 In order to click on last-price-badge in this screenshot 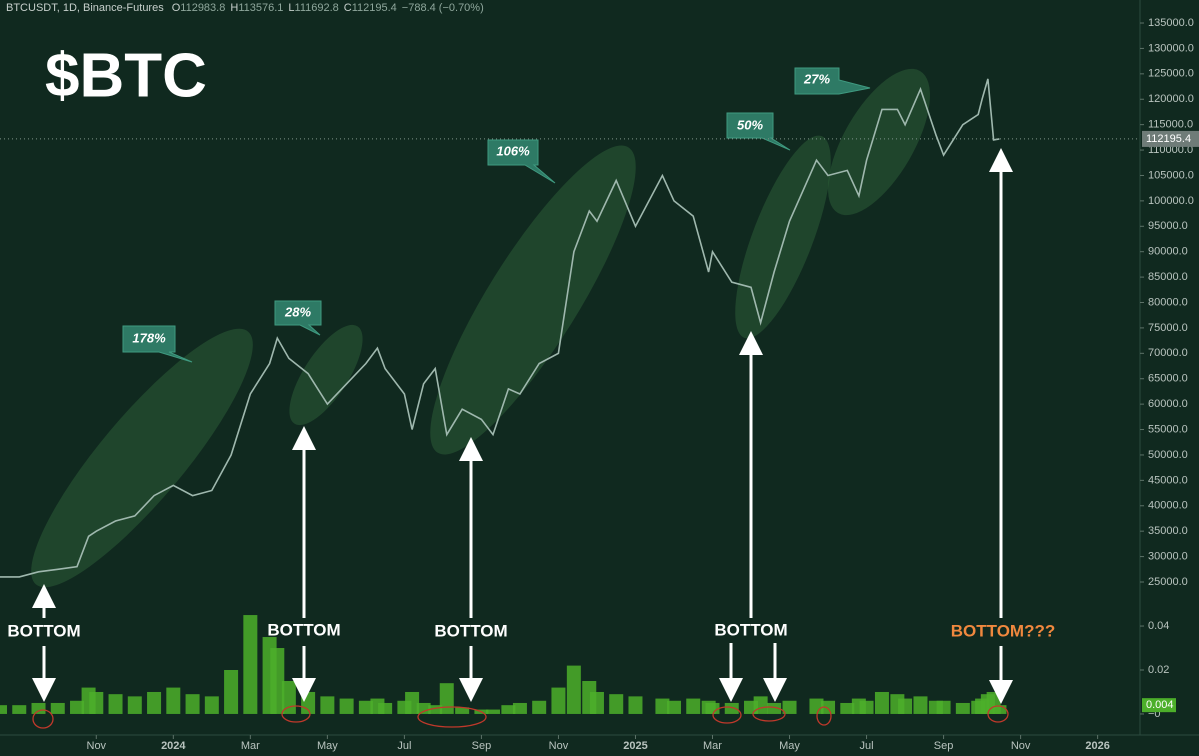, I will do `click(1170, 138)`.